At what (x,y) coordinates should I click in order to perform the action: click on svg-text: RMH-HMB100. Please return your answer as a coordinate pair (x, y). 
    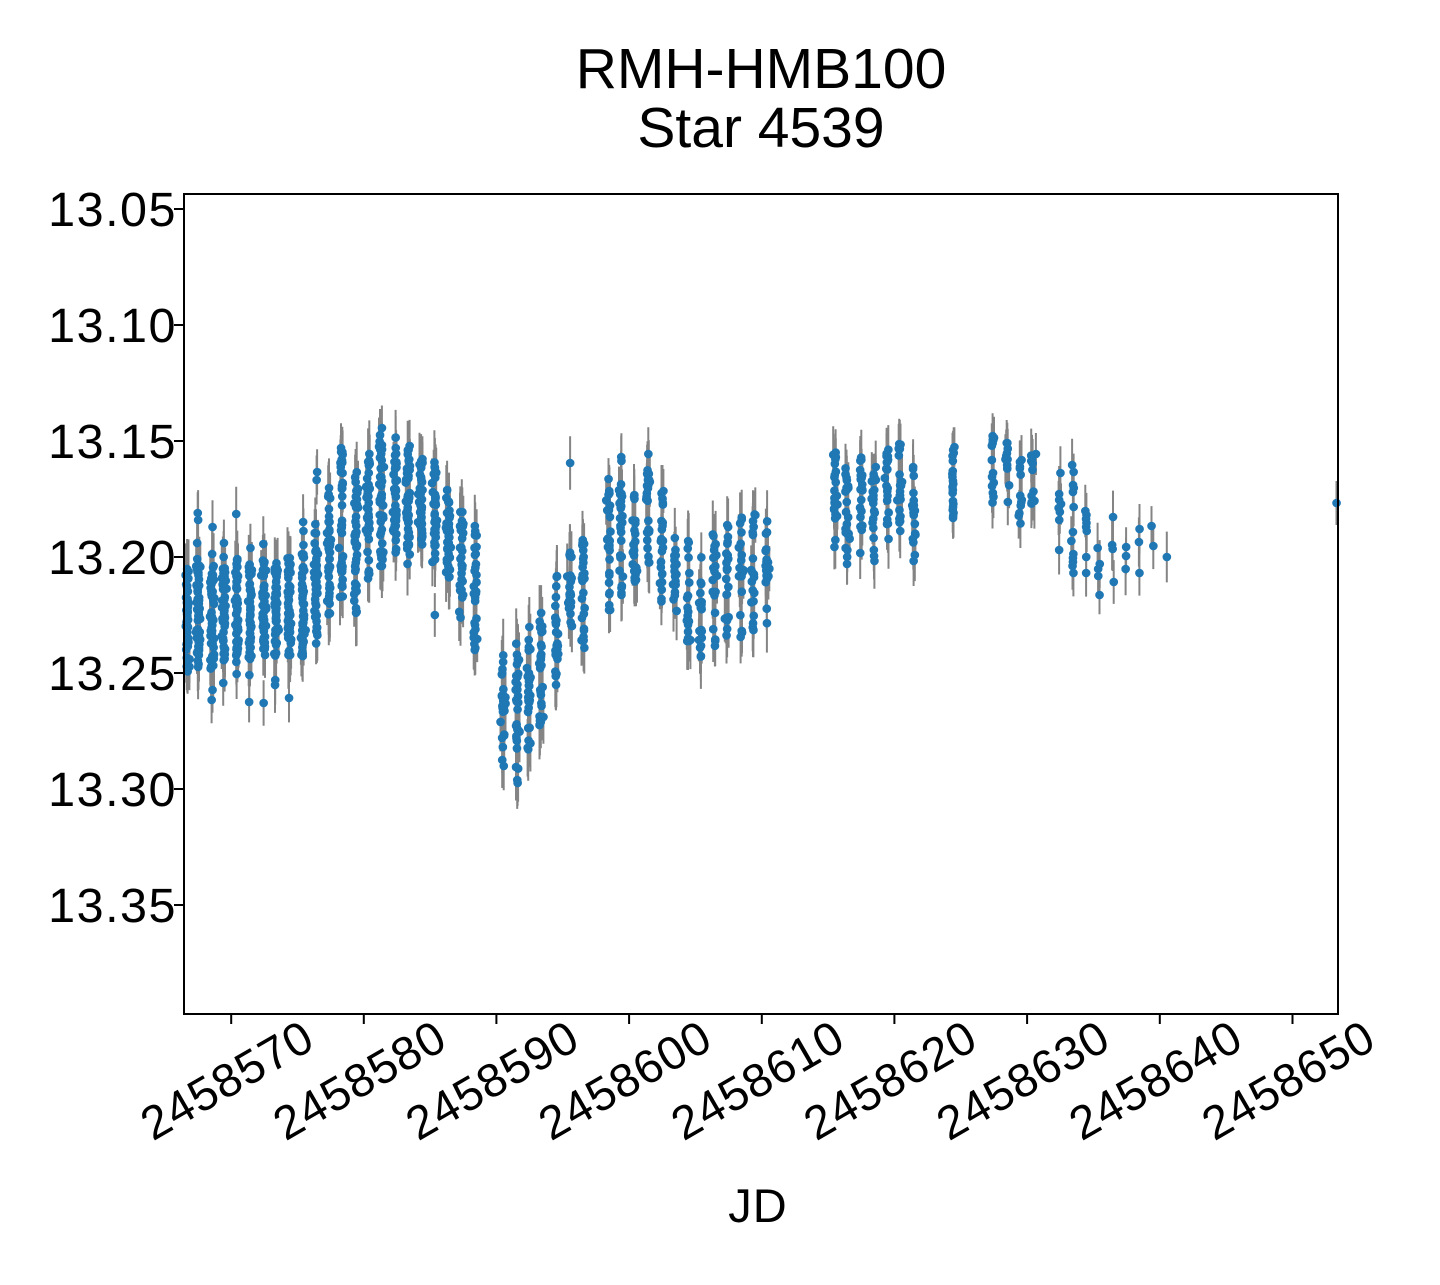
    Looking at the image, I should click on (761, 69).